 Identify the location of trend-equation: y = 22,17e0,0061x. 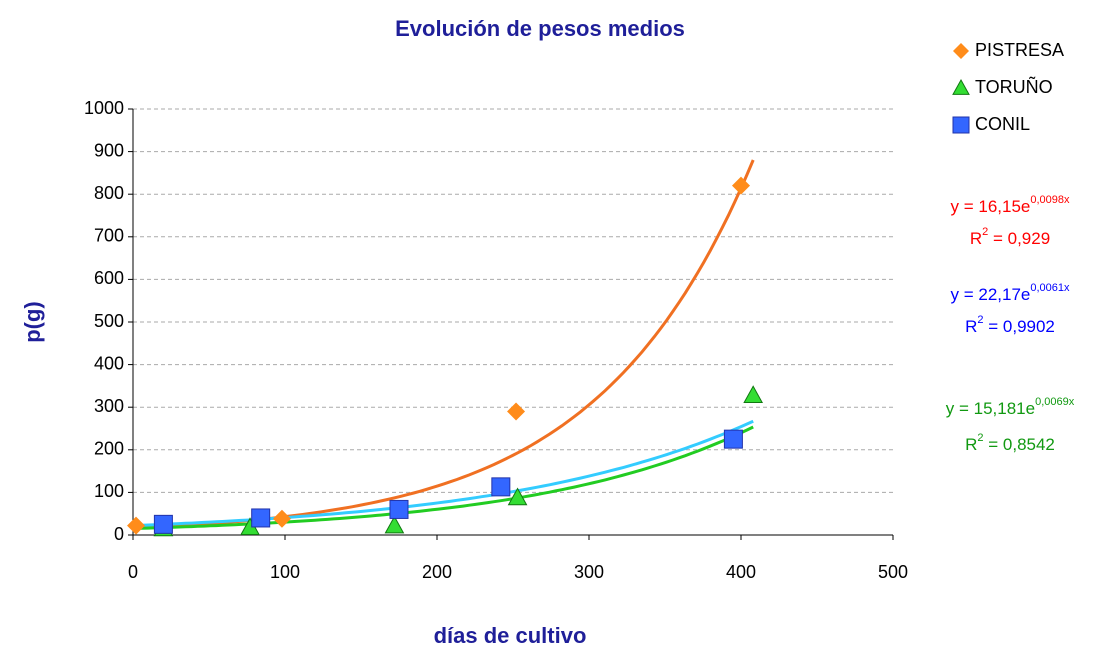
(1010, 293).